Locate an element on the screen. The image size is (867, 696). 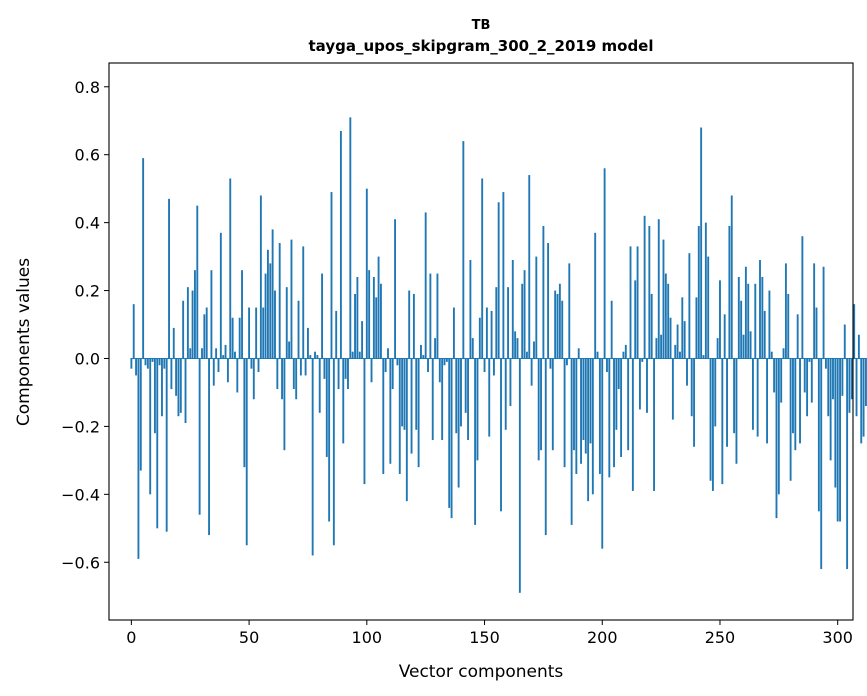
y-tick-label: 0.6 is located at coordinates (87, 155).